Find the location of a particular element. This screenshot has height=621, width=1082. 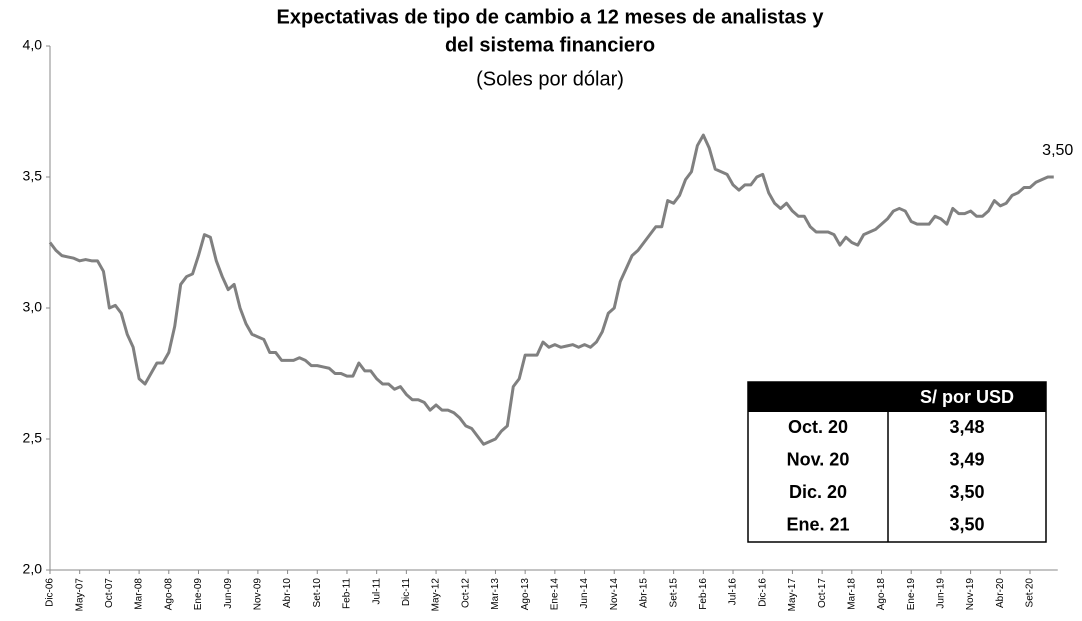

x-tick-label: Ago-13 is located at coordinates (525, 594).